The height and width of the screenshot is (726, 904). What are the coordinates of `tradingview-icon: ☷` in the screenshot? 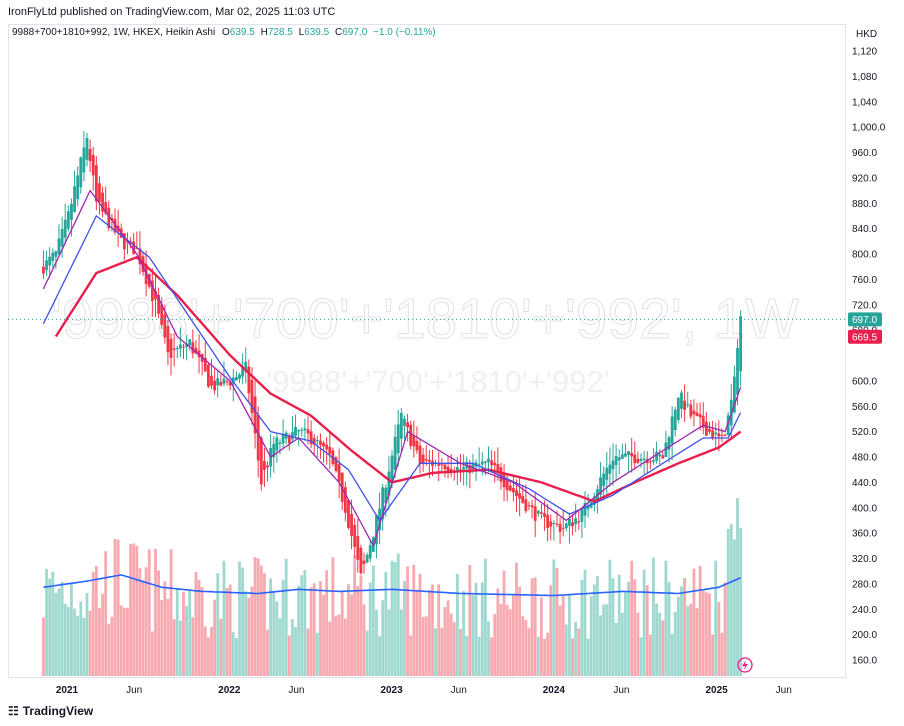 It's located at (13, 711).